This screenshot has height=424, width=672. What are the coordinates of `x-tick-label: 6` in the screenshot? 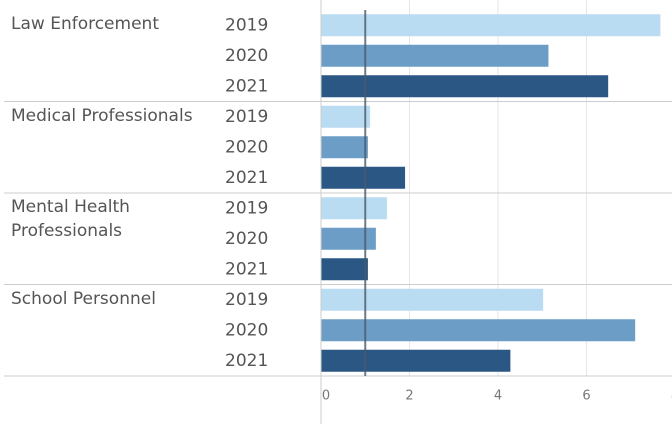 It's located at (586, 396).